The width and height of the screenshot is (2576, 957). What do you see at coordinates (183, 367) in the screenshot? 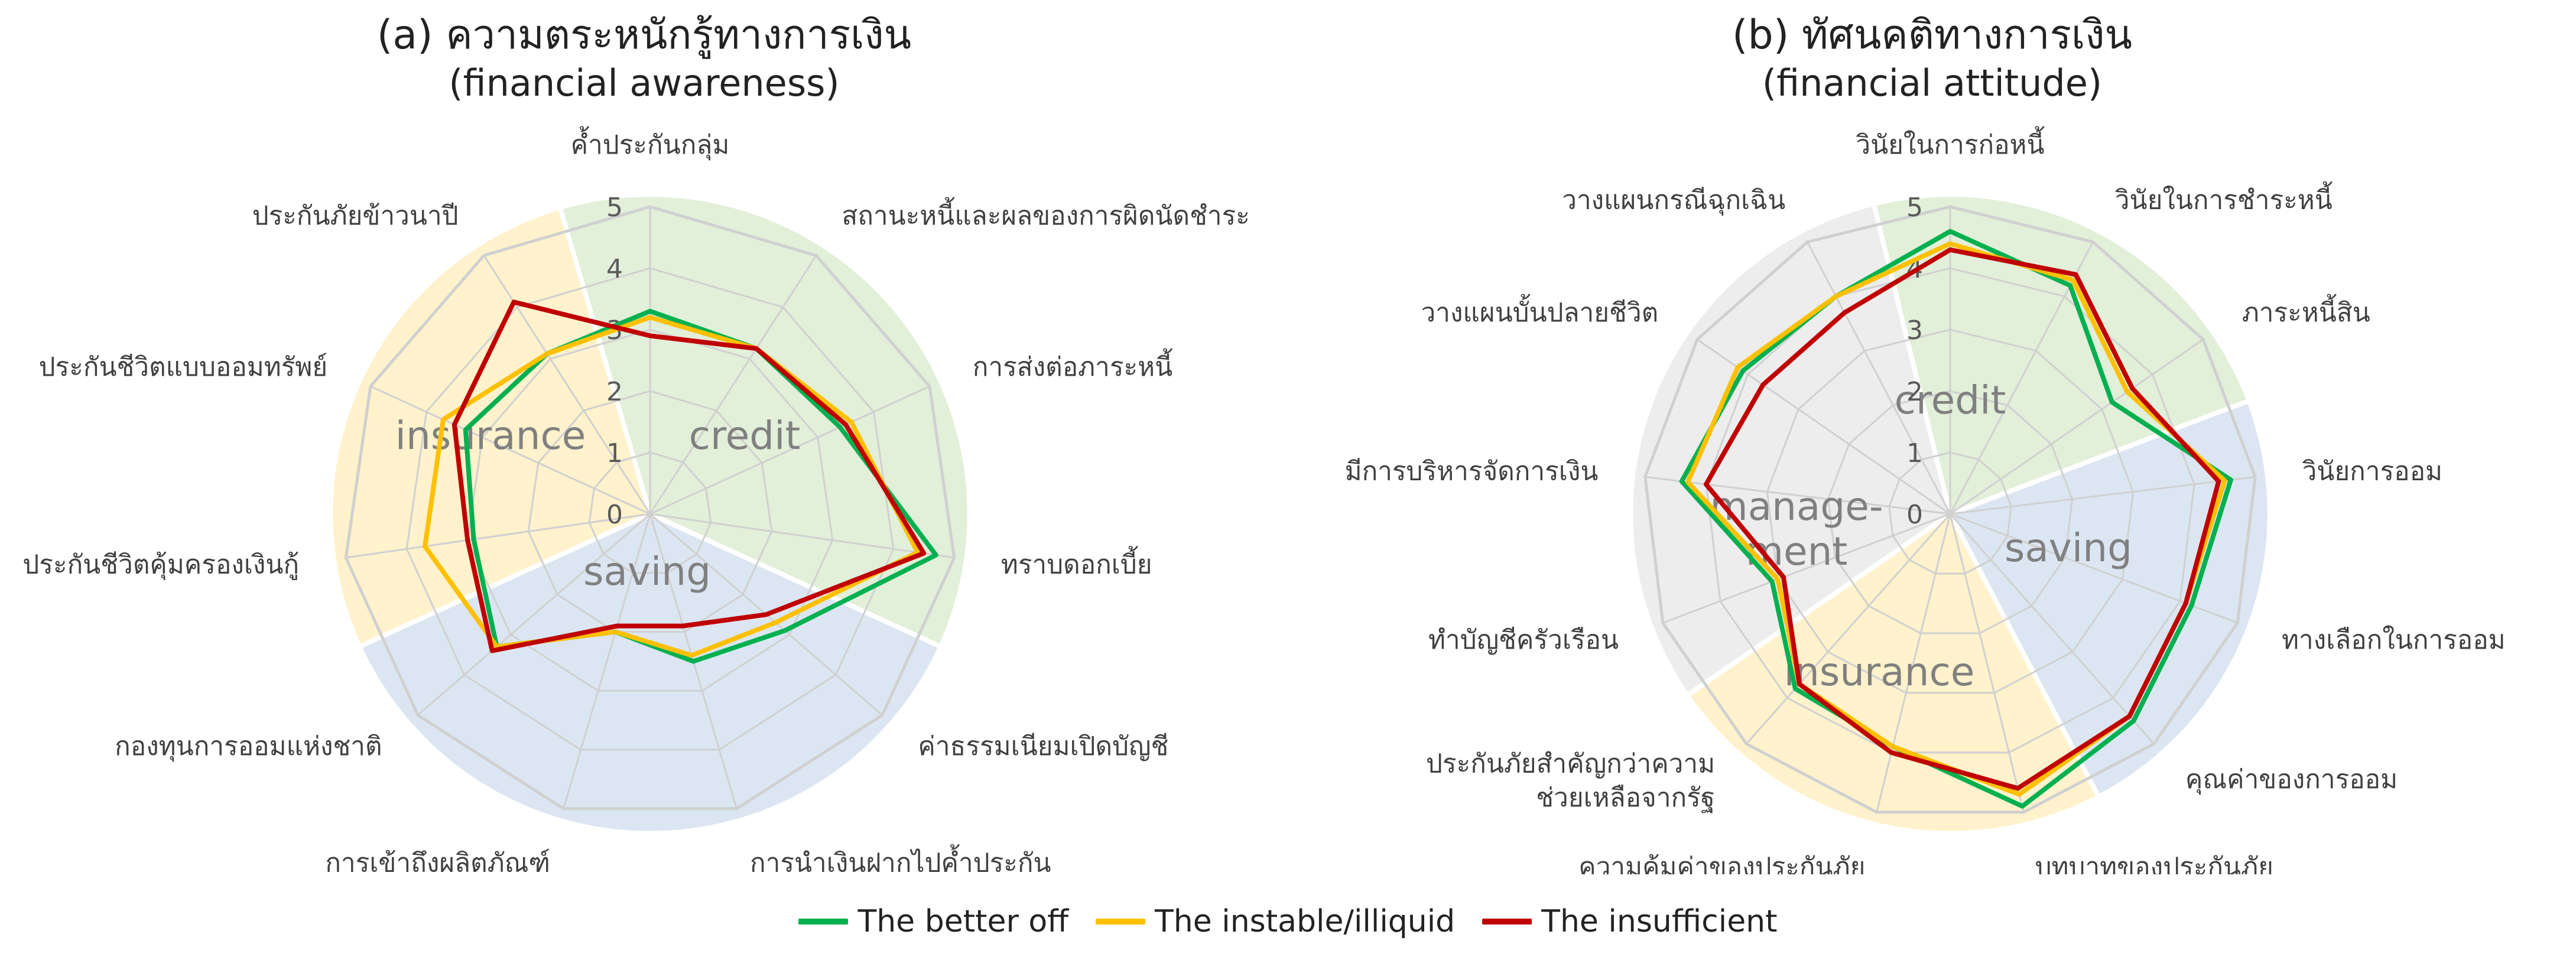
I see `category-label: ประกันชีวิตแบบออมทรัพย์` at bounding box center [183, 367].